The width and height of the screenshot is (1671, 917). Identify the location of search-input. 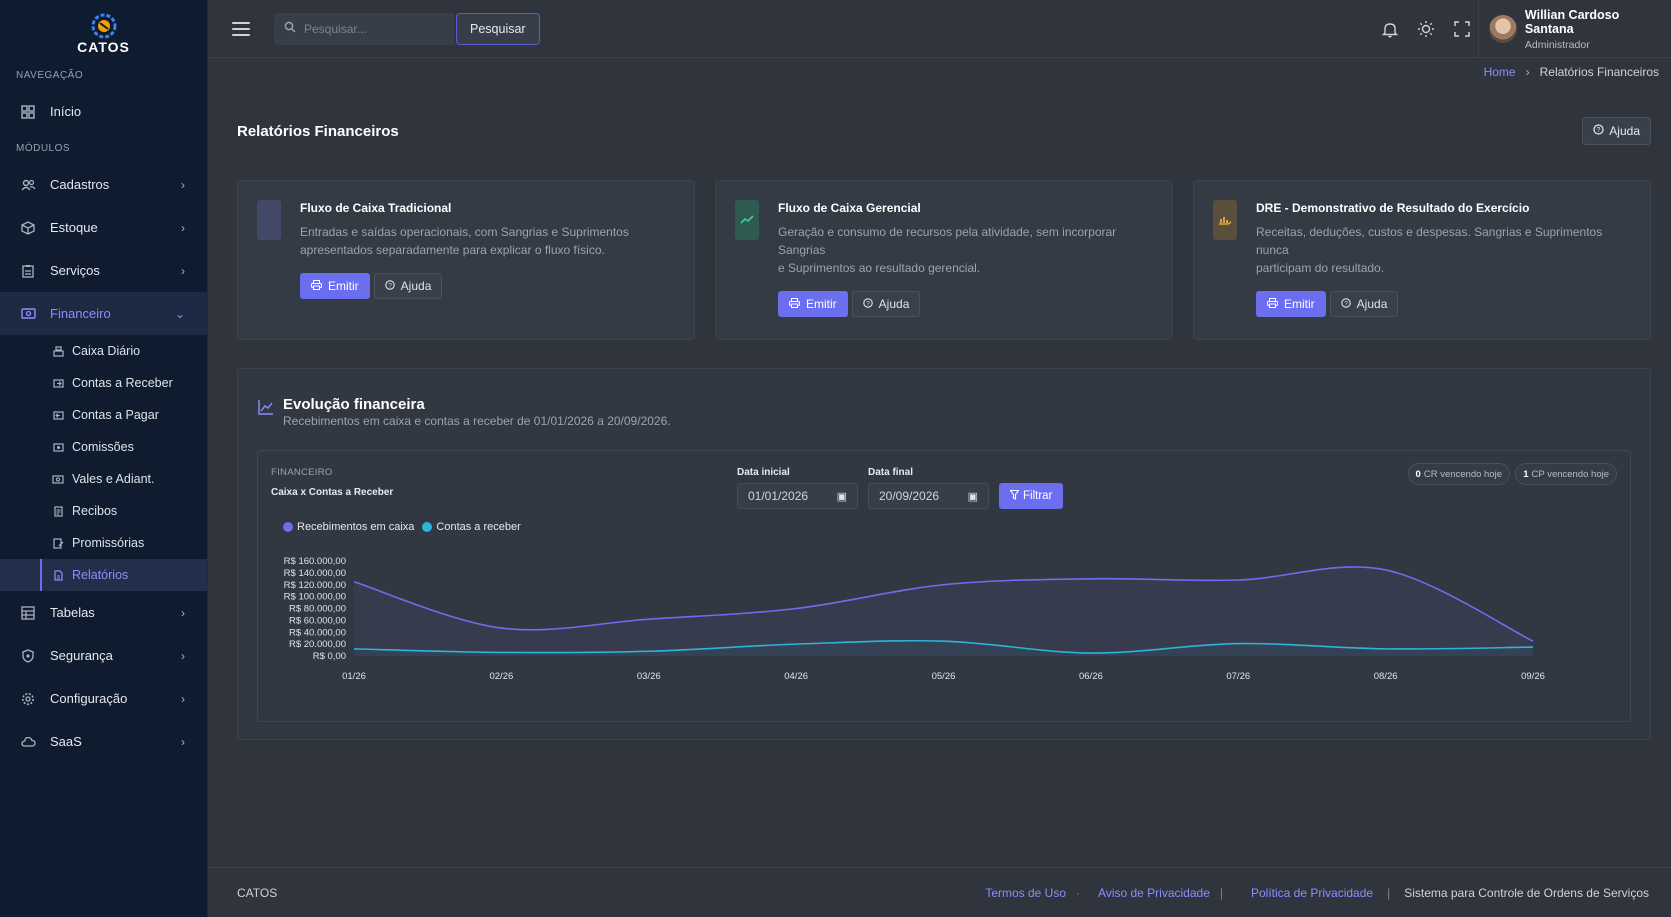
(369, 28).